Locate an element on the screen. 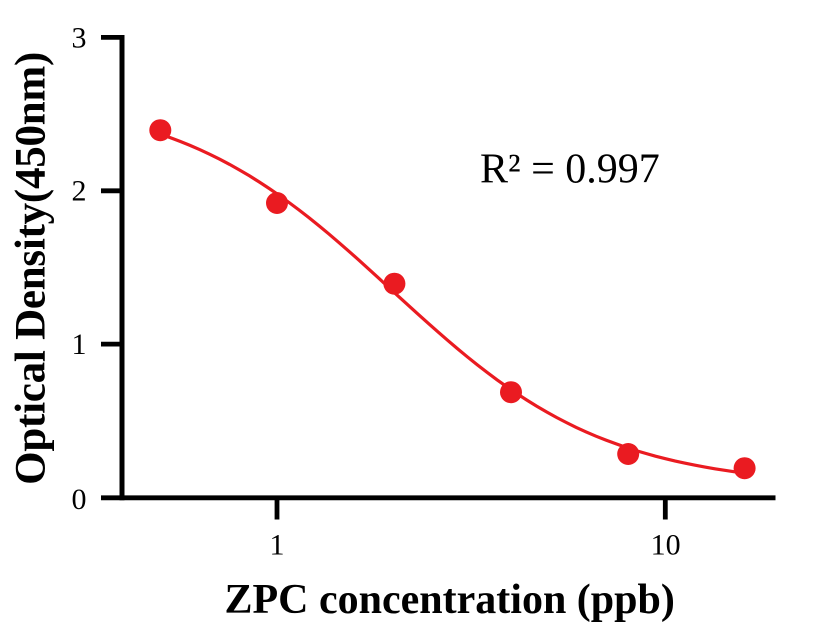 The height and width of the screenshot is (640, 816). svg-text: 3 is located at coordinates (79, 37).